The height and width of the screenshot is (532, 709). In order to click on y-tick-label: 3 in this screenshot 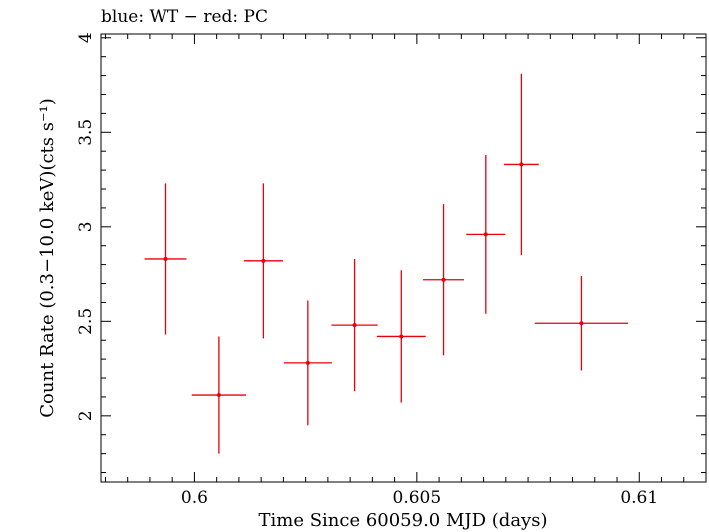, I will do `click(86, 226)`.